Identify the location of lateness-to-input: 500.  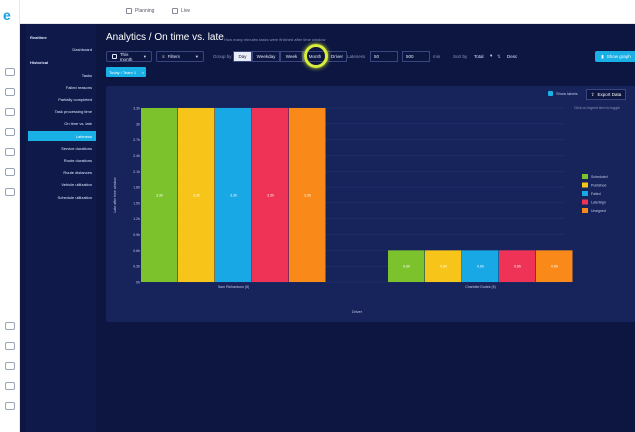
(416, 56).